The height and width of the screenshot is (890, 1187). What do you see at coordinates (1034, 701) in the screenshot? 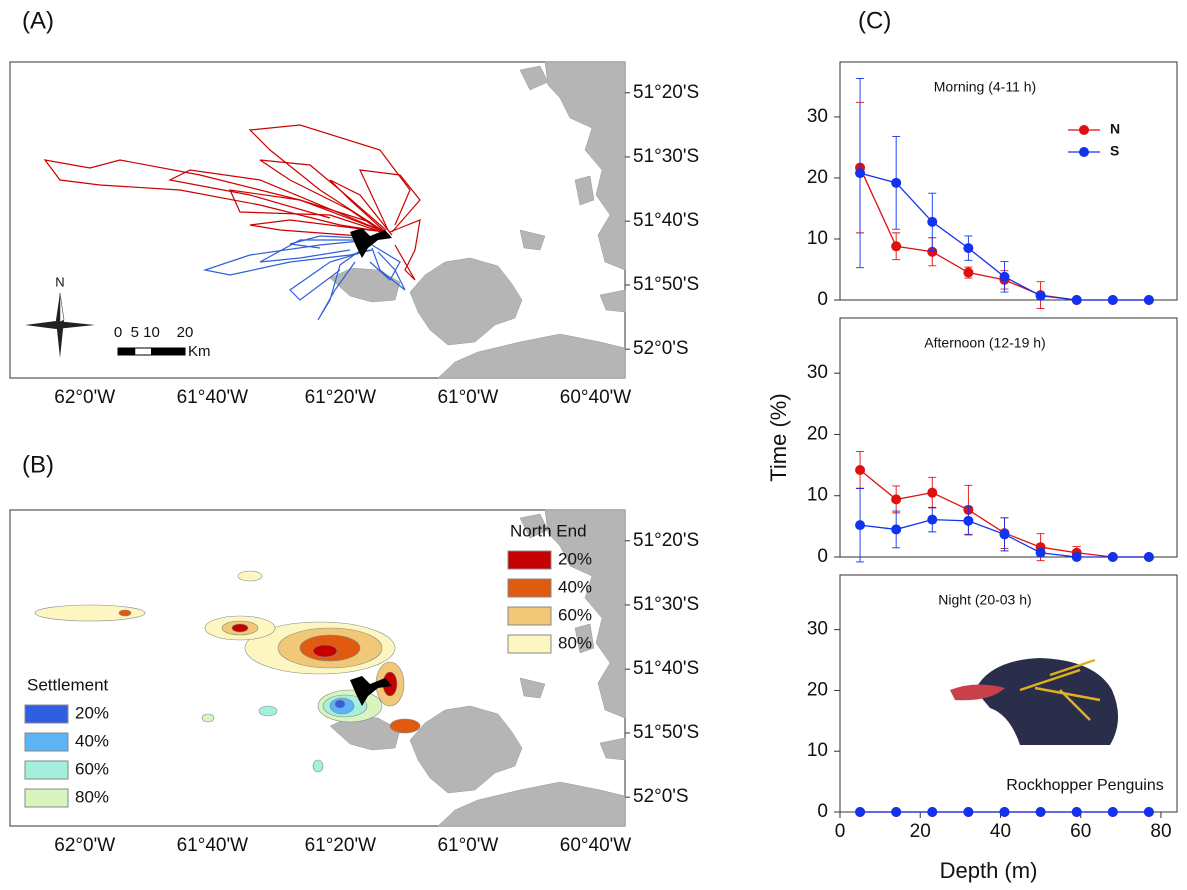
I see `penguin-illustration` at bounding box center [1034, 701].